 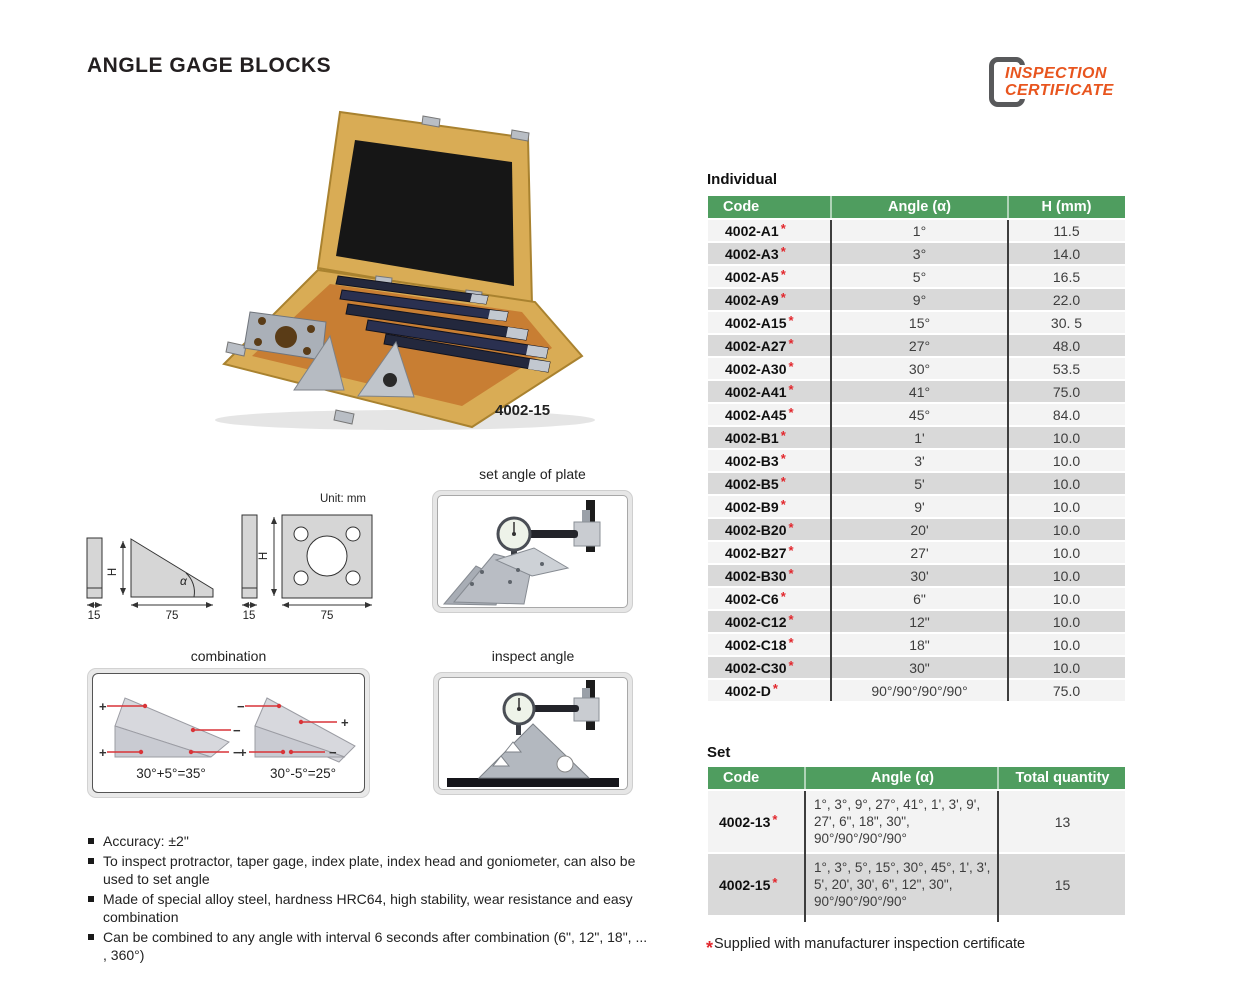 What do you see at coordinates (919, 299) in the screenshot?
I see `angle-cell: 9°` at bounding box center [919, 299].